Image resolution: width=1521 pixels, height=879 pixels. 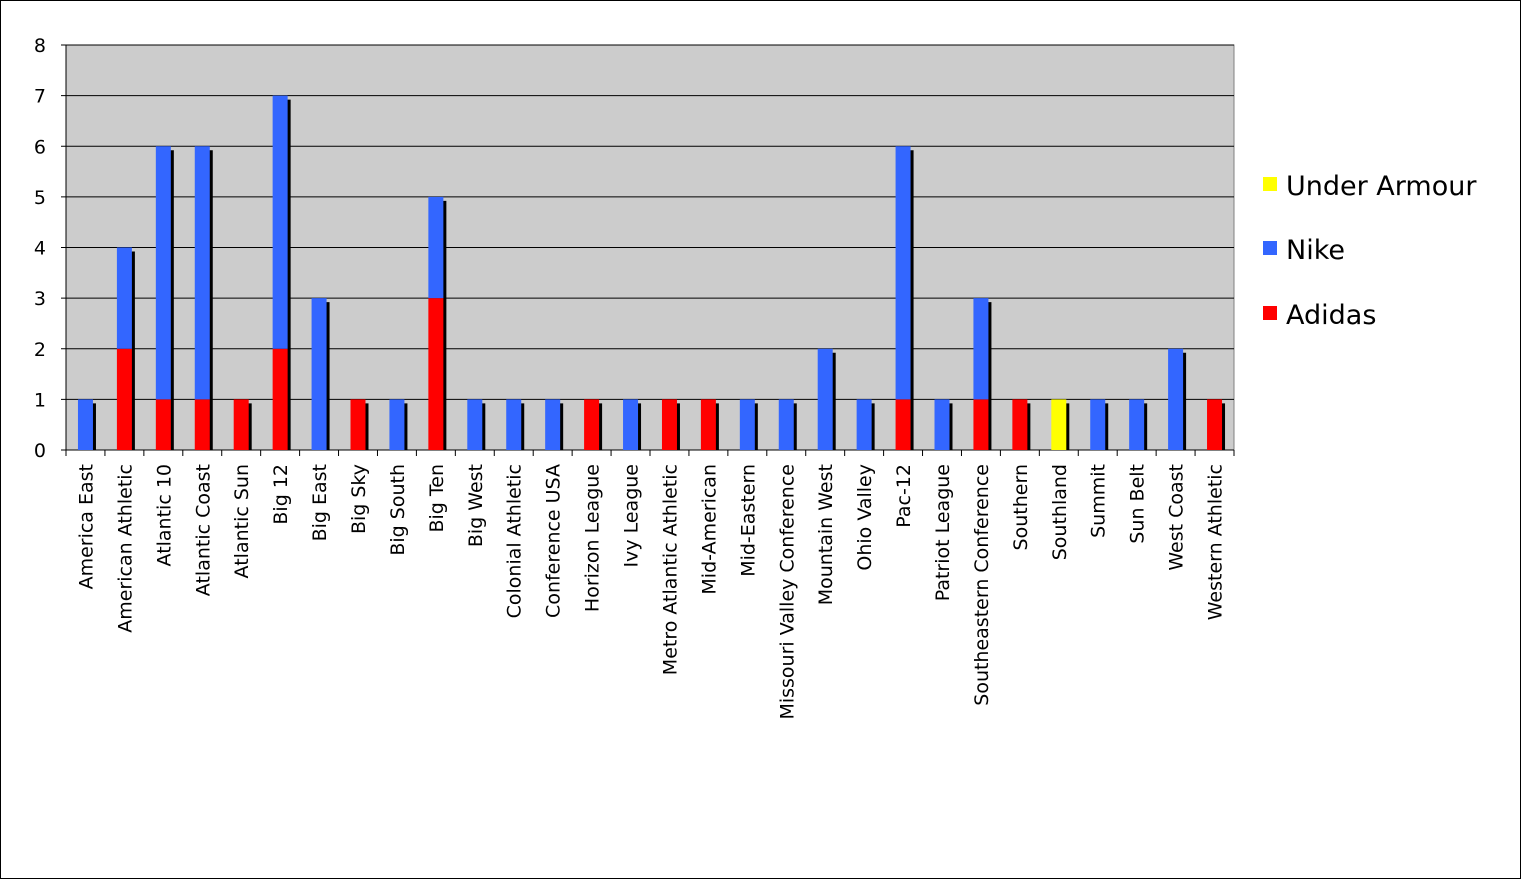 I want to click on x-tick-label: West Coast, so click(x=1177, y=517).